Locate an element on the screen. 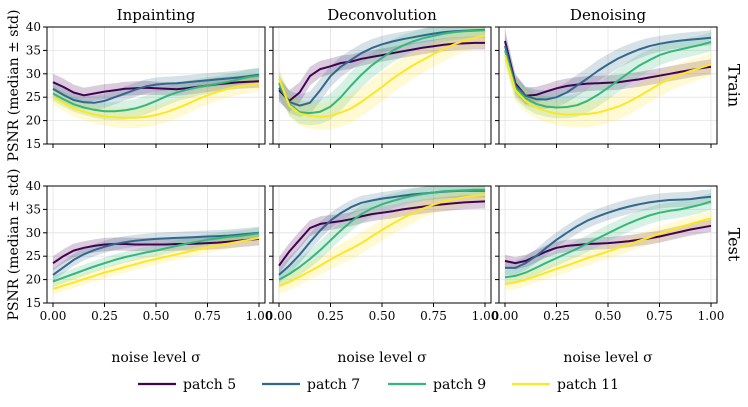 This screenshot has height=407, width=748. panel-plot-area-test-denoising is located at coordinates (608, 240).